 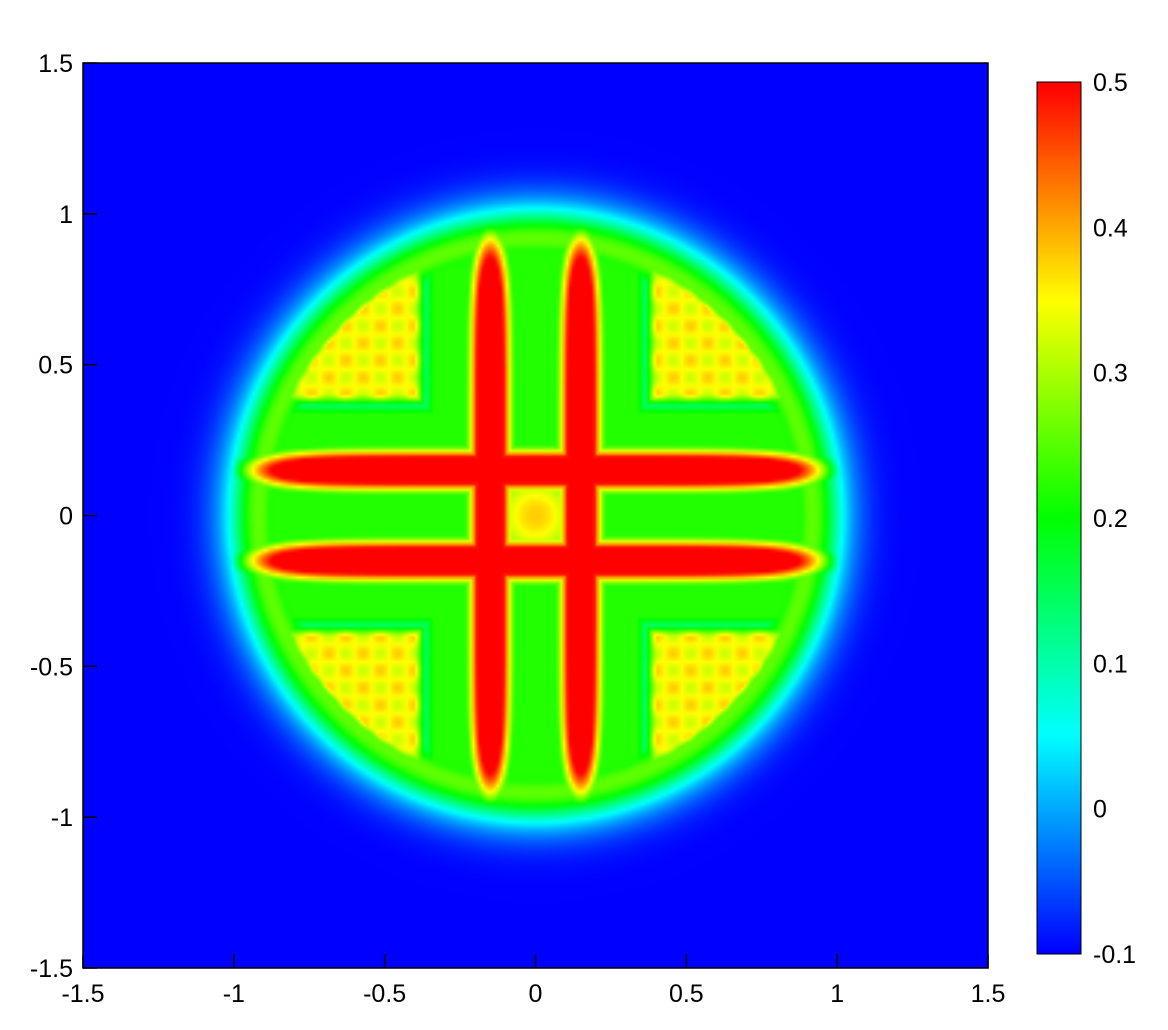 What do you see at coordinates (82, 994) in the screenshot?
I see `x-tick-label: -1.5` at bounding box center [82, 994].